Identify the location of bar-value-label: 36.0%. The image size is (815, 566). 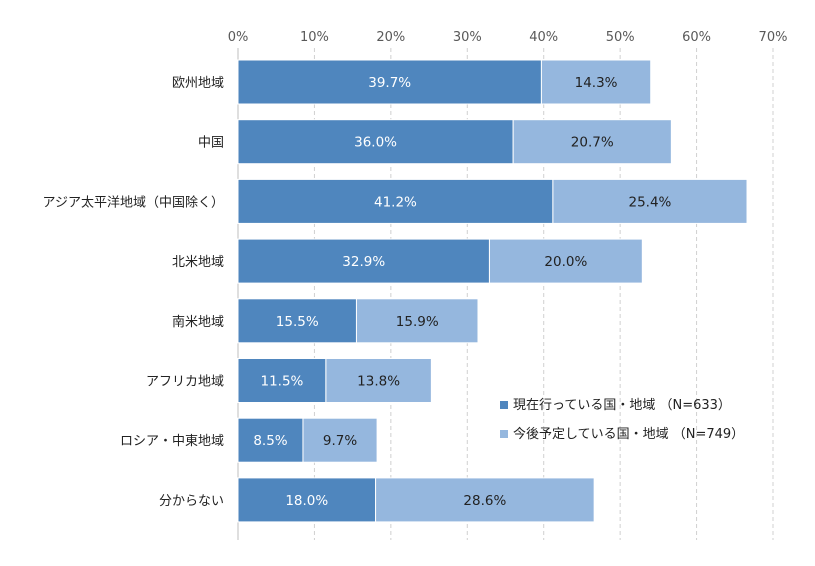
(375, 143).